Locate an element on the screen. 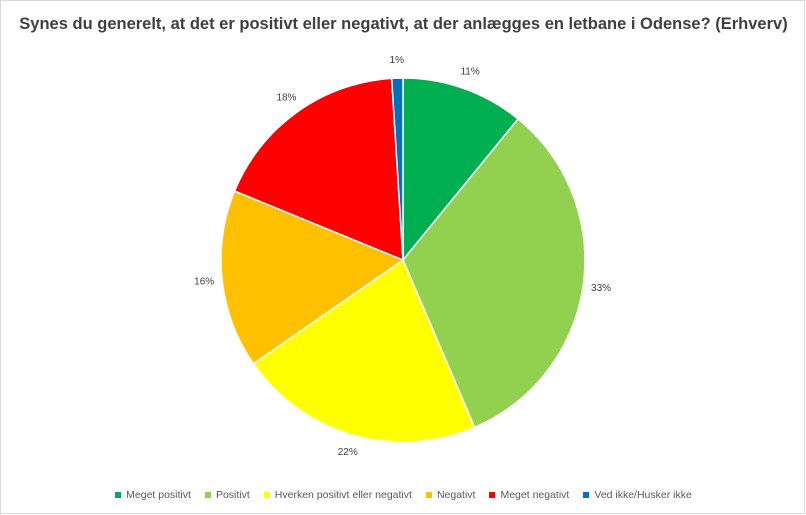 This screenshot has width=806, height=515. pie-slice-ved-ikke-husker-ikke is located at coordinates (397, 169).